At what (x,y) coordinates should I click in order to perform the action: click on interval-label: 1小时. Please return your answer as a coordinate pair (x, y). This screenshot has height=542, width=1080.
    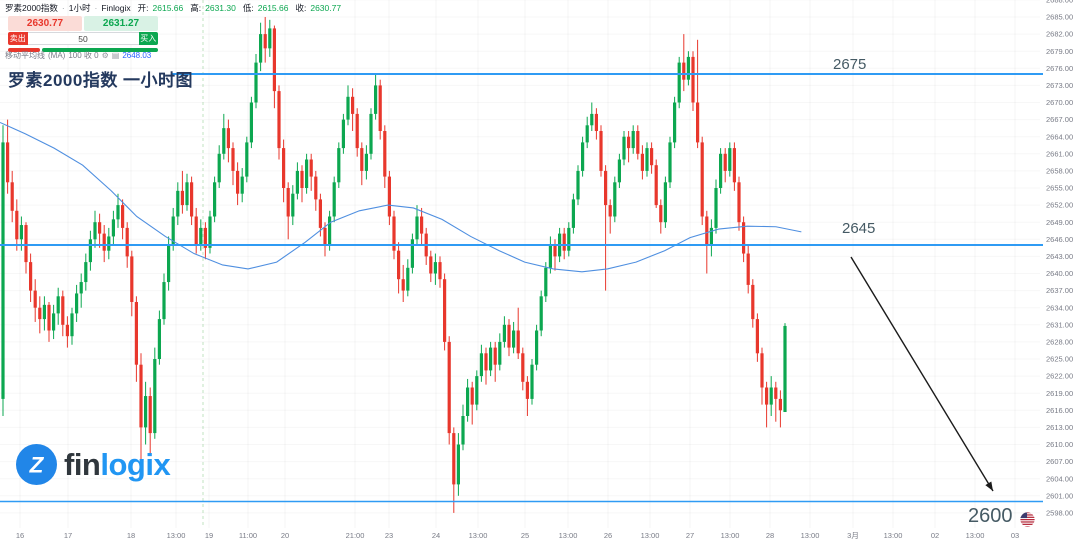
    Looking at the image, I should click on (79, 8).